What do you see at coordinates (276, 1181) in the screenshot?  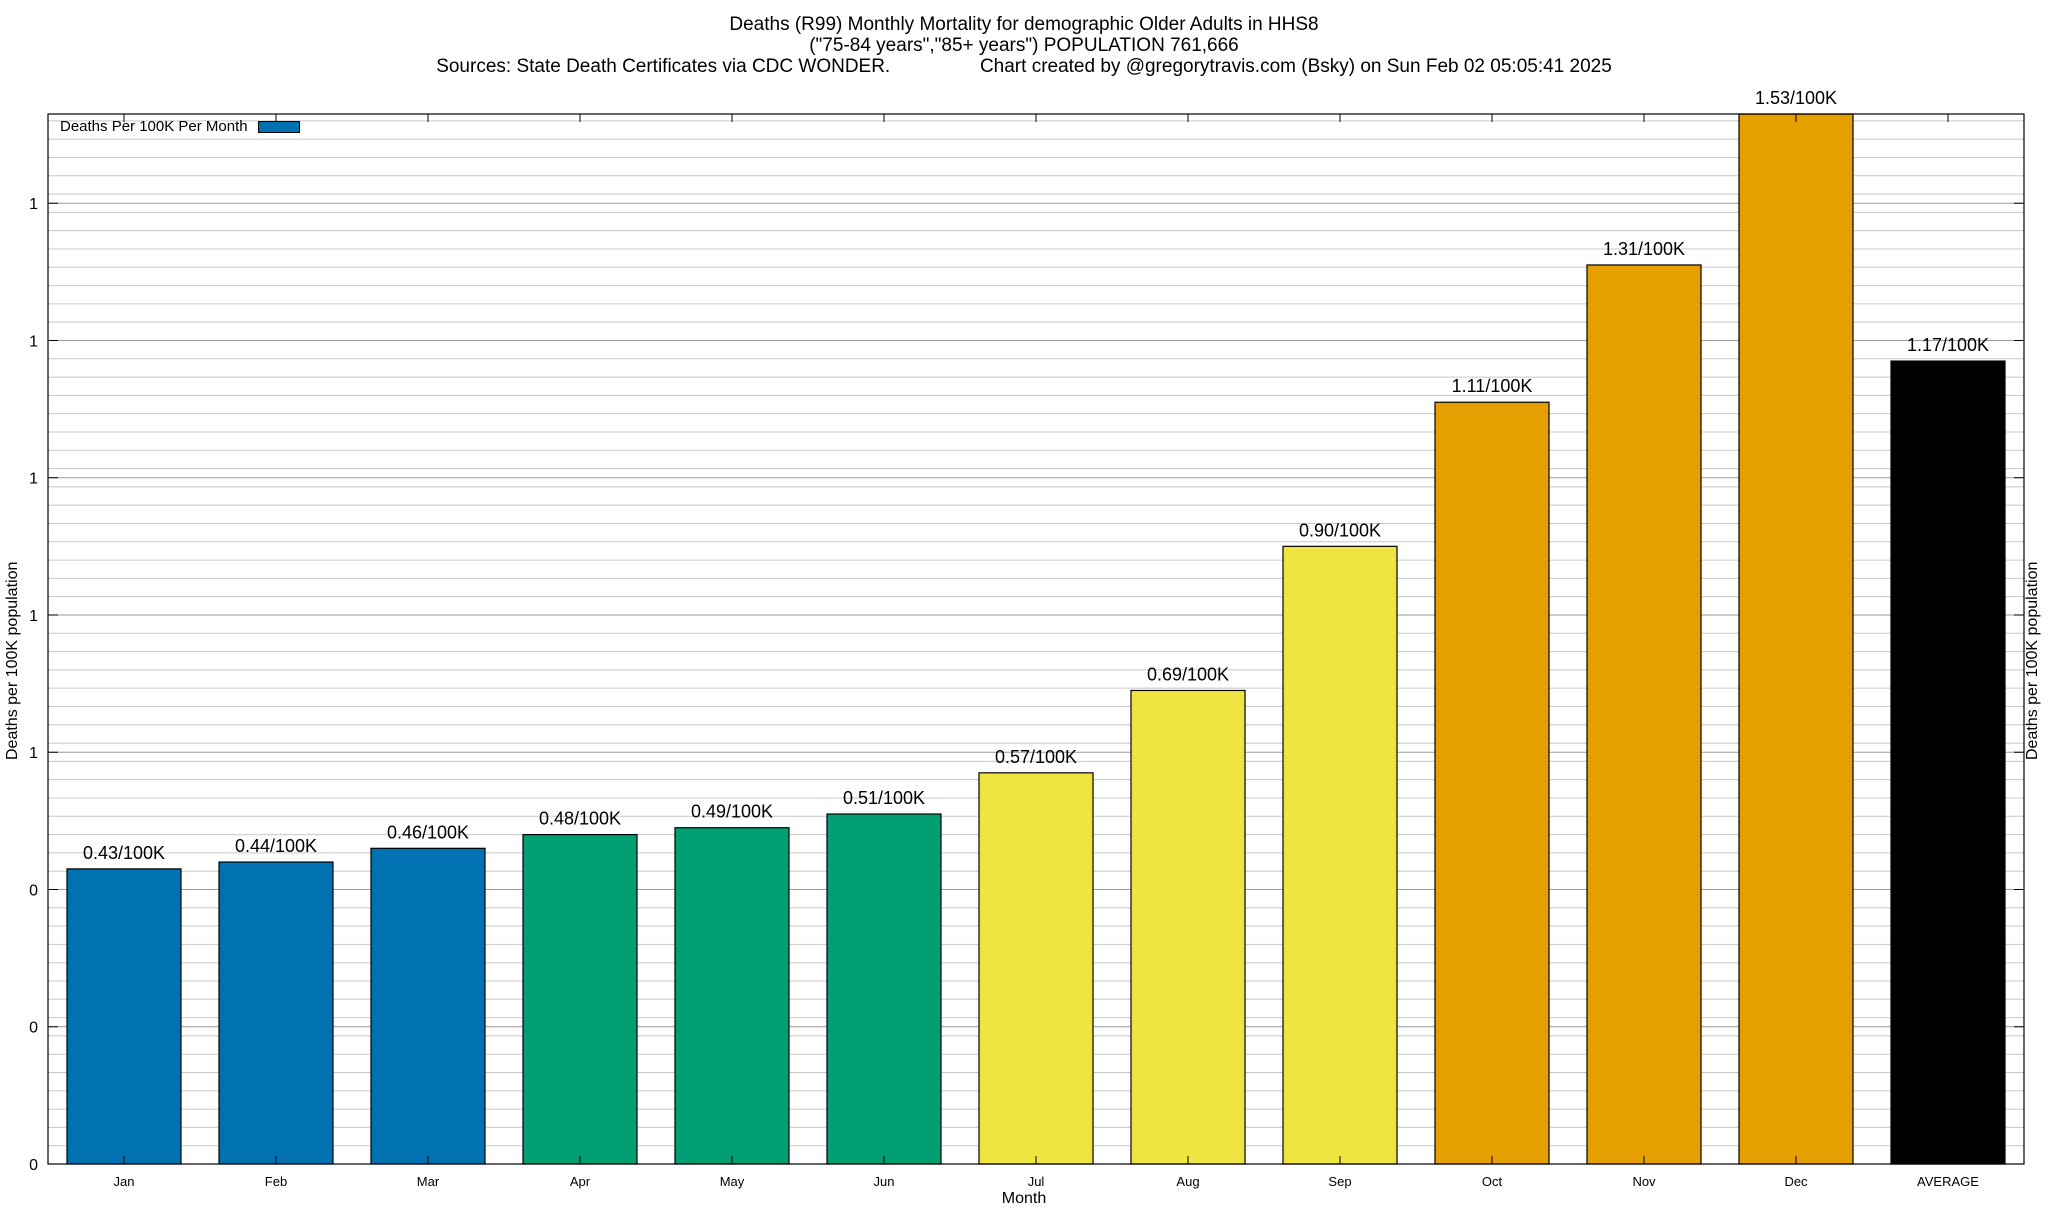 I see `x-tick-label: Feb` at bounding box center [276, 1181].